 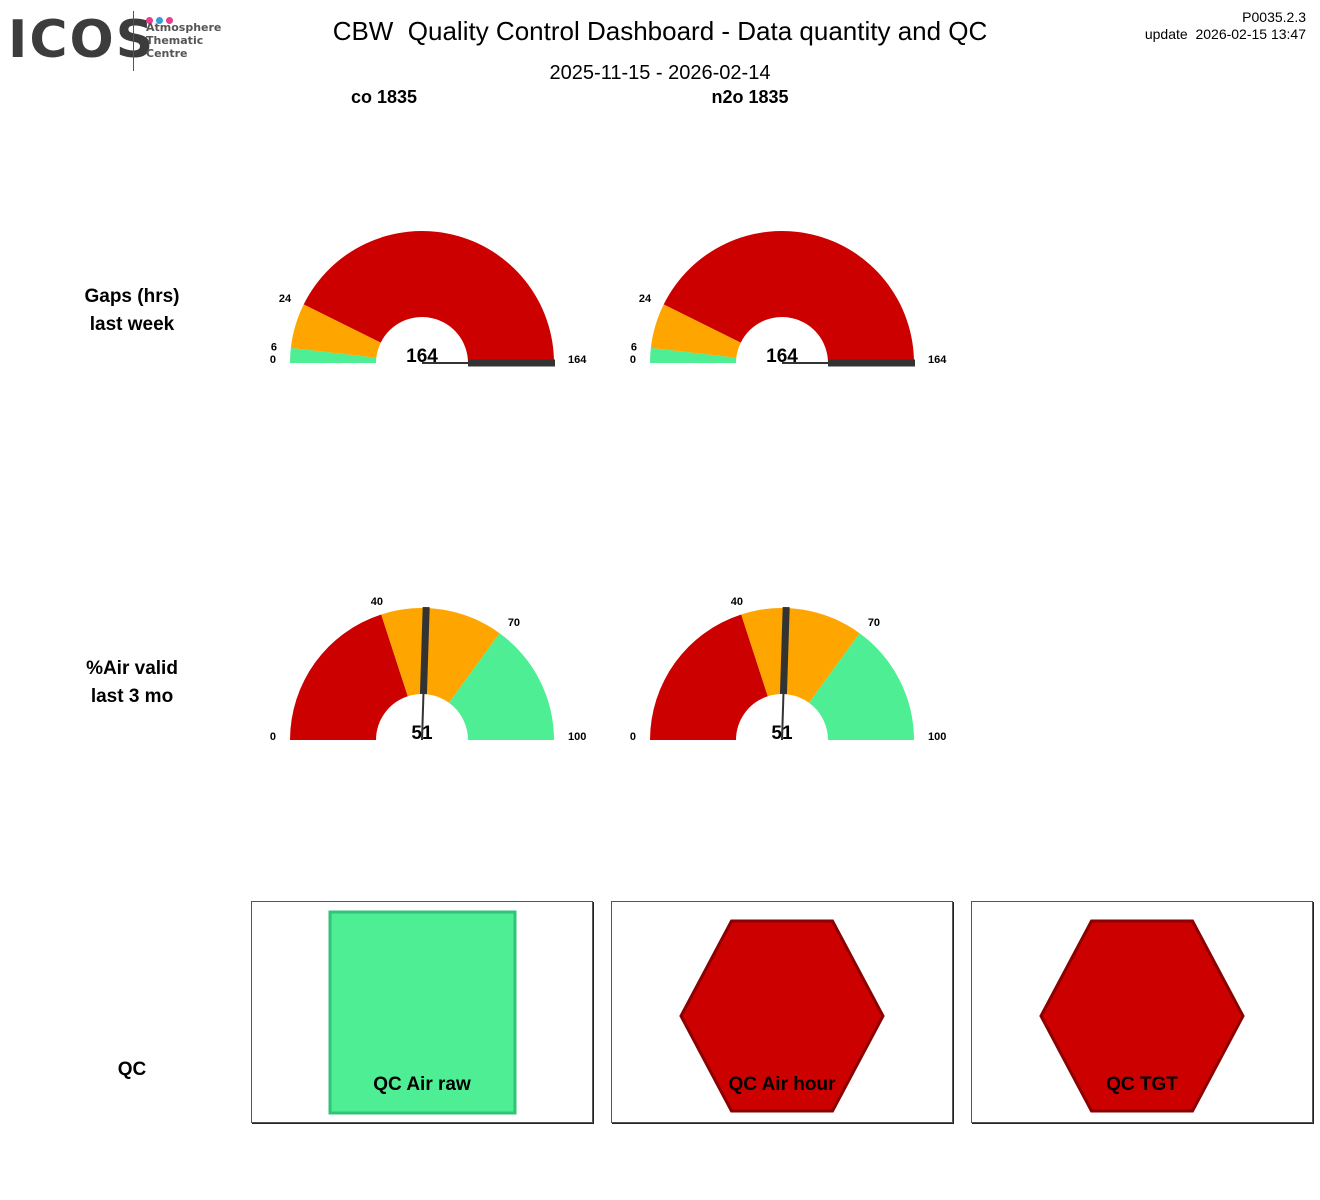 I want to click on row-label-line: Gaps (hrs), so click(x=132, y=296).